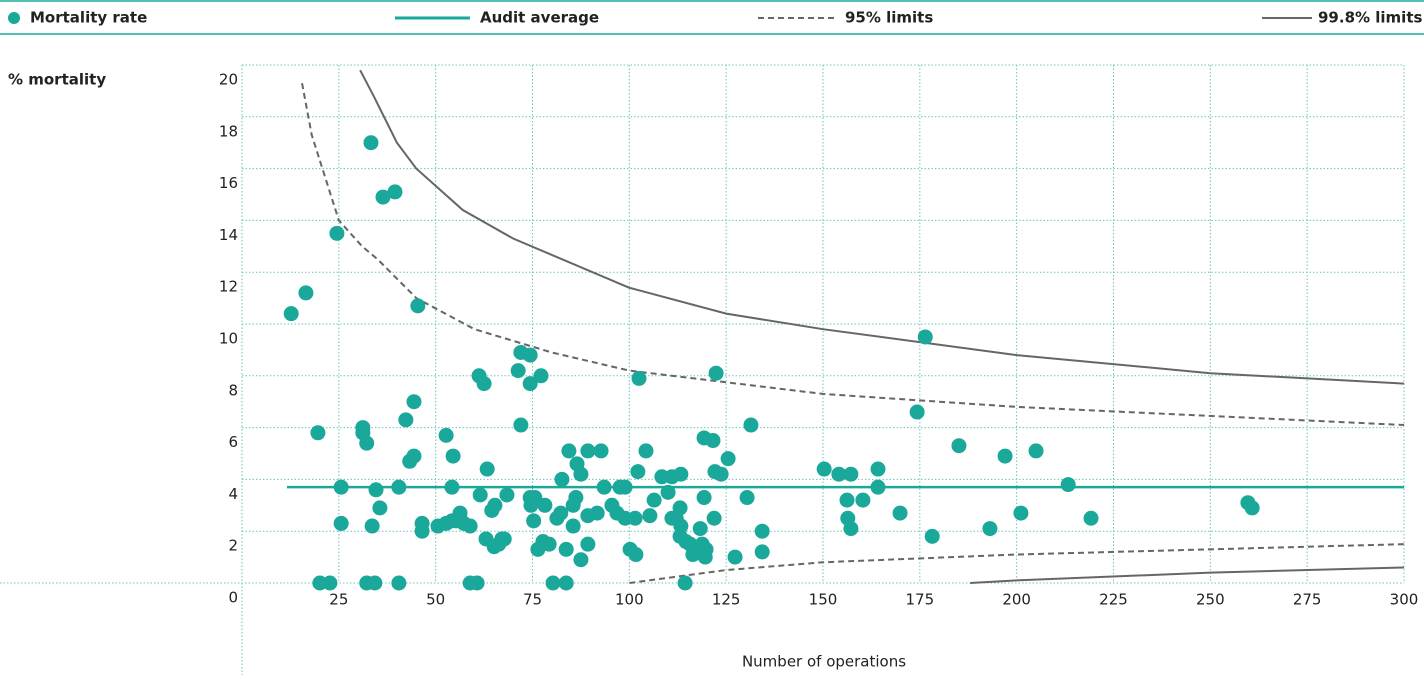  I want to click on x-tick-label: 100, so click(629, 600).